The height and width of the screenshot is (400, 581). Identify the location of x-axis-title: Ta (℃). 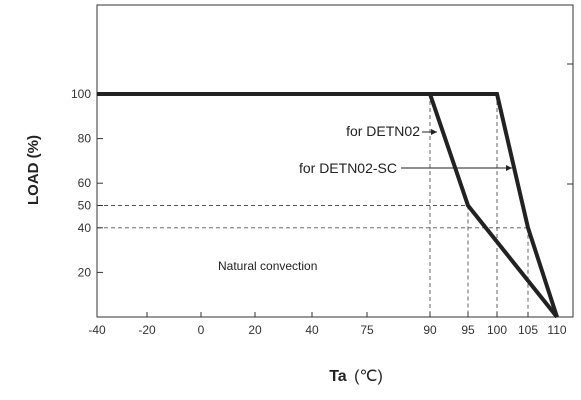
(356, 376).